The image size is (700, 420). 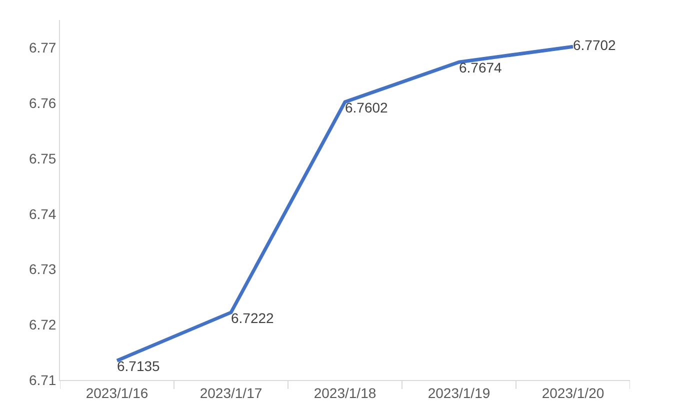 I want to click on y-tick-label: 6.71, so click(x=42, y=380).